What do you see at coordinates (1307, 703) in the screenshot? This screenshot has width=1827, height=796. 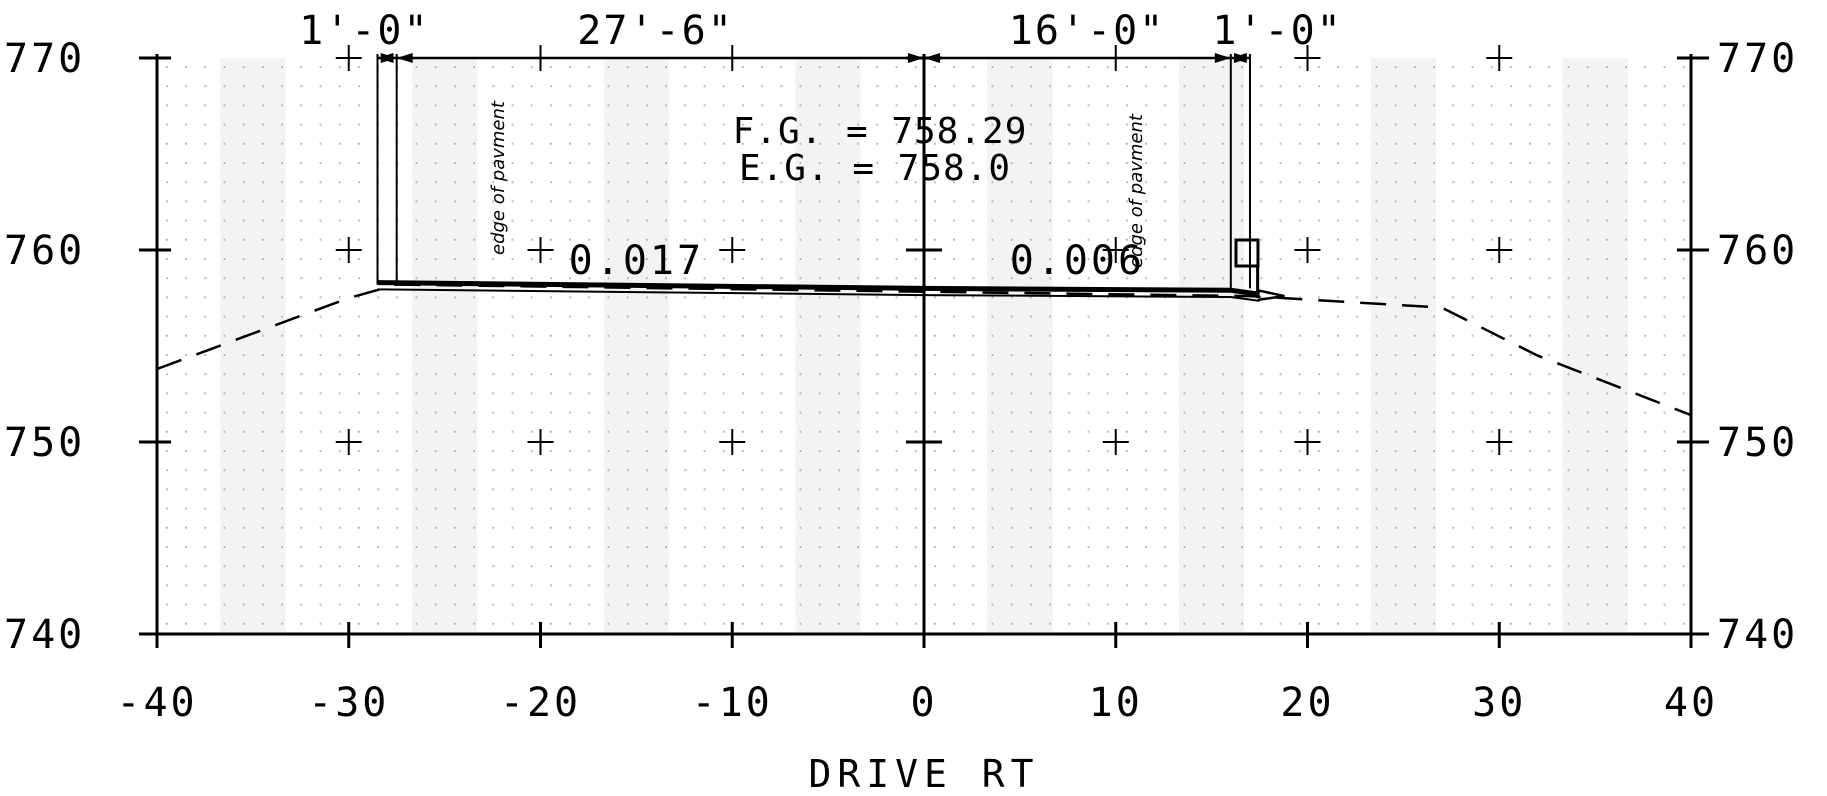 I see `x-tick-label: 20` at bounding box center [1307, 703].